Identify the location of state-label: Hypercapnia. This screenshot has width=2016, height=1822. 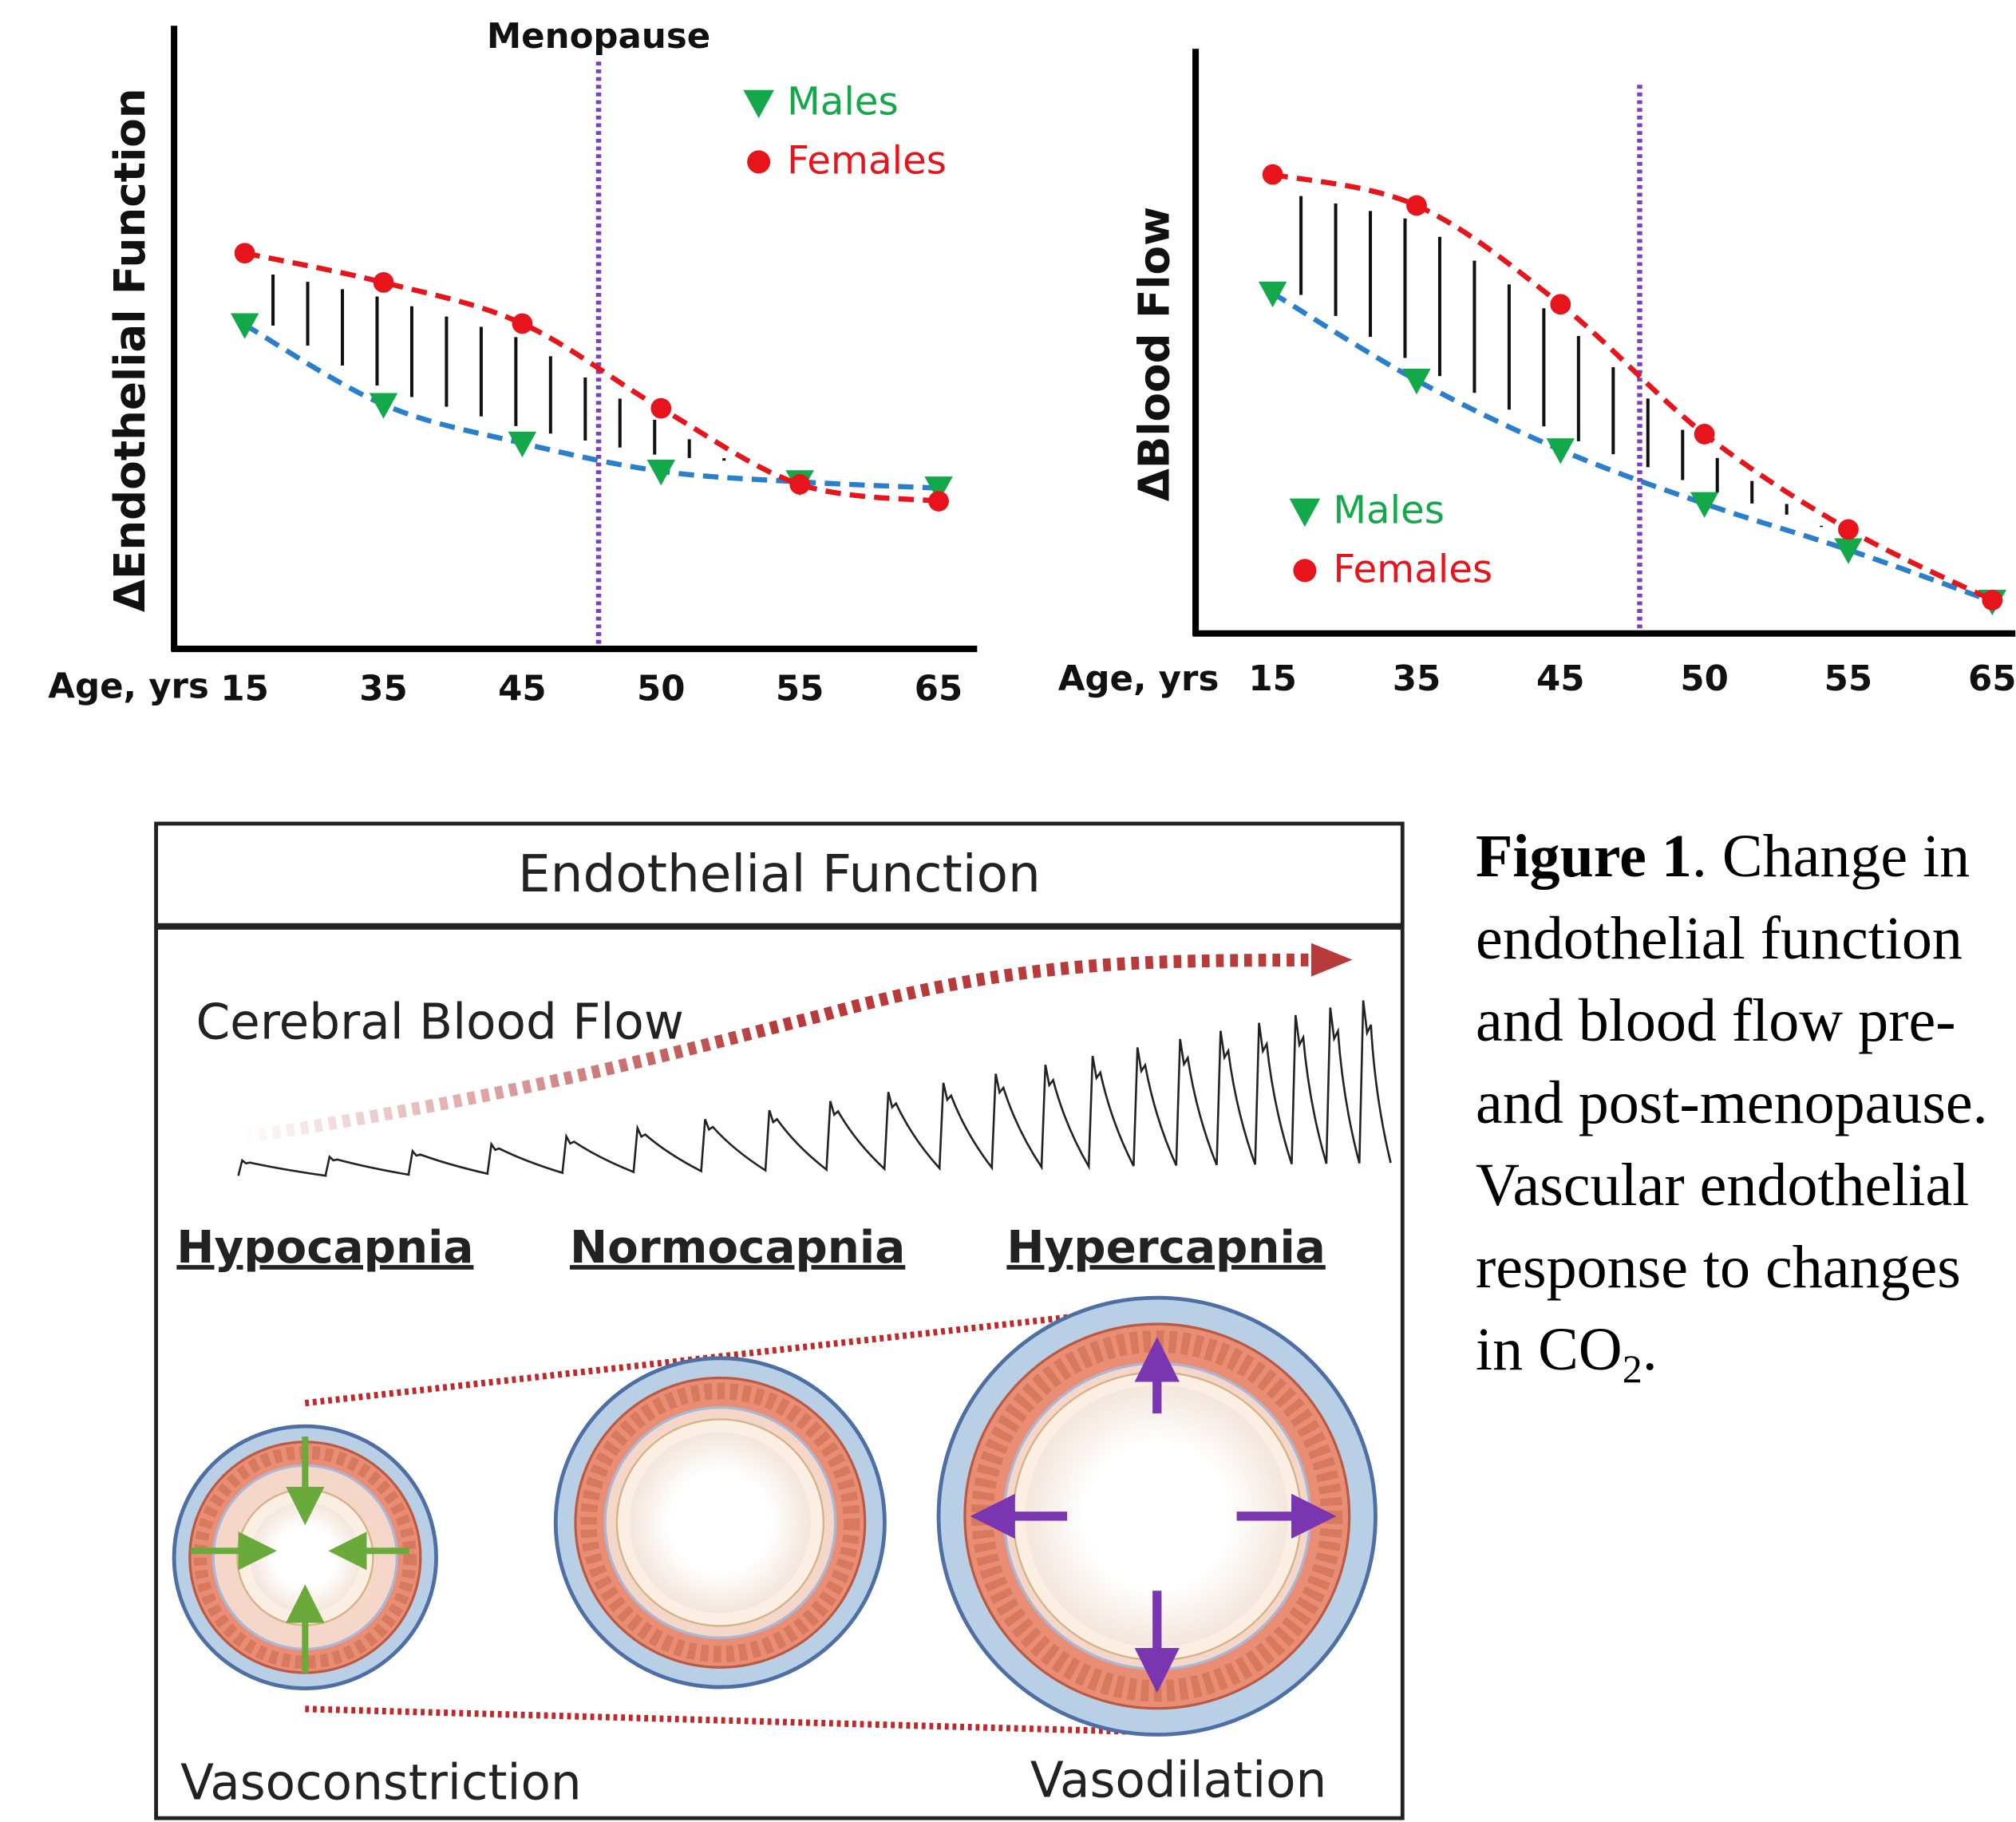
(1165, 1248).